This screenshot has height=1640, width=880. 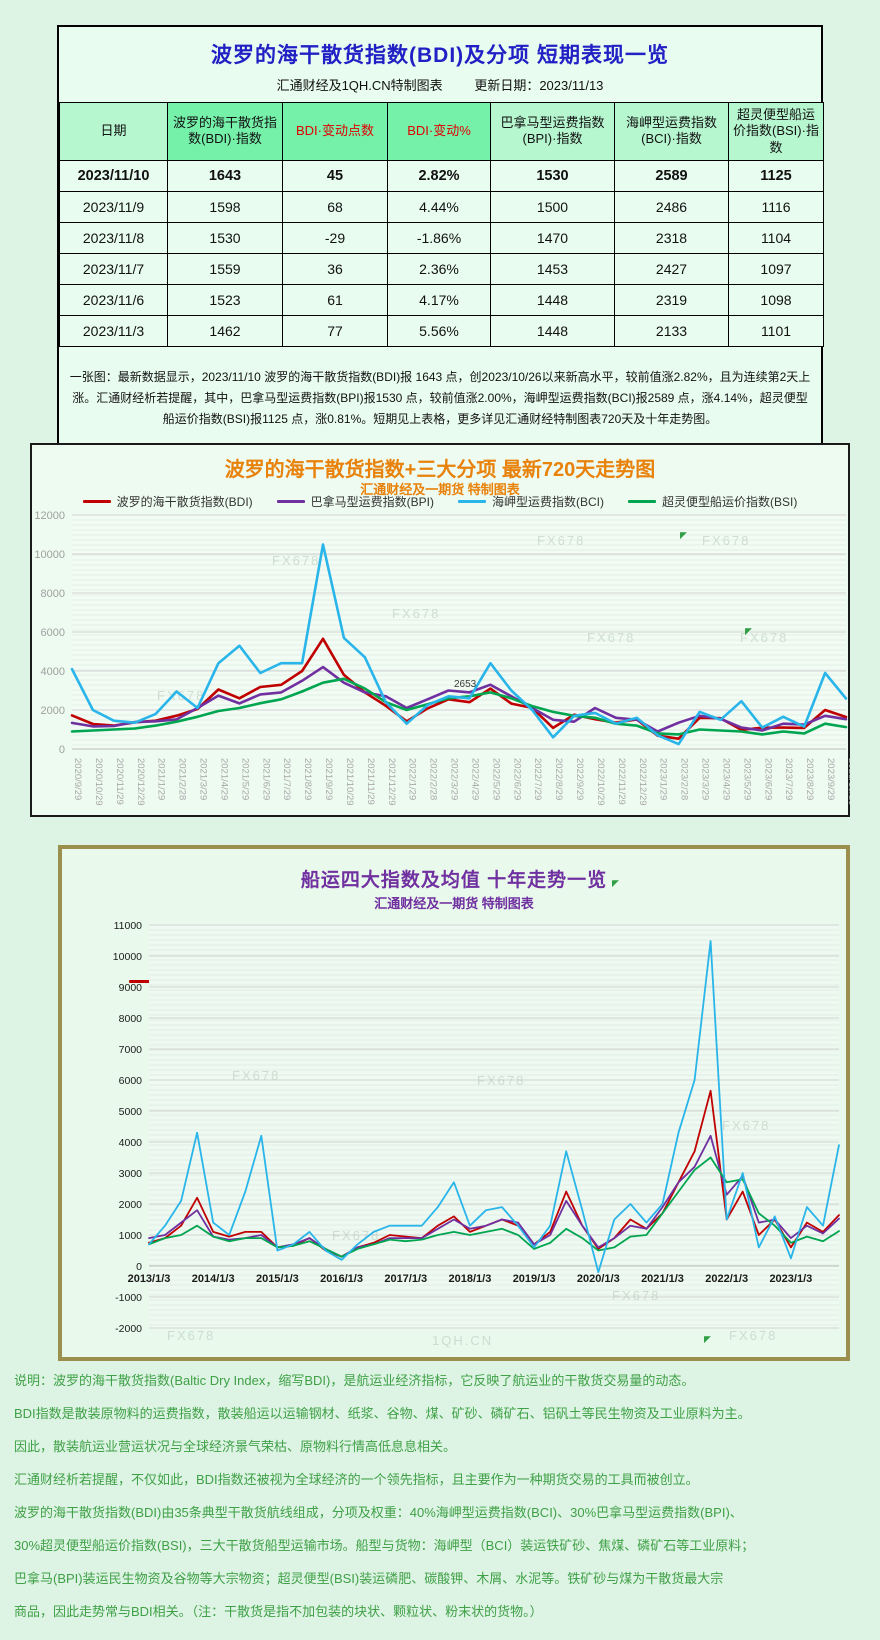 What do you see at coordinates (440, 55) in the screenshot?
I see `table-section-title: 波罗的海干散货指数(BDI)及分项 短期表现一览` at bounding box center [440, 55].